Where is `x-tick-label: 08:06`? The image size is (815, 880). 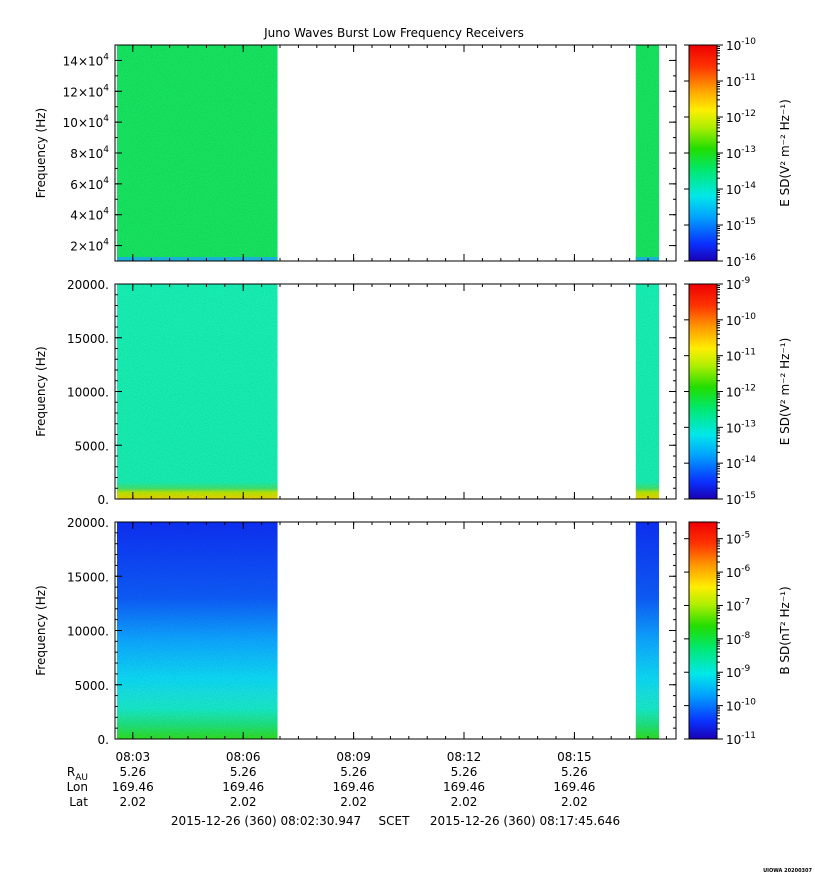
x-tick-label: 08:06 is located at coordinates (243, 757).